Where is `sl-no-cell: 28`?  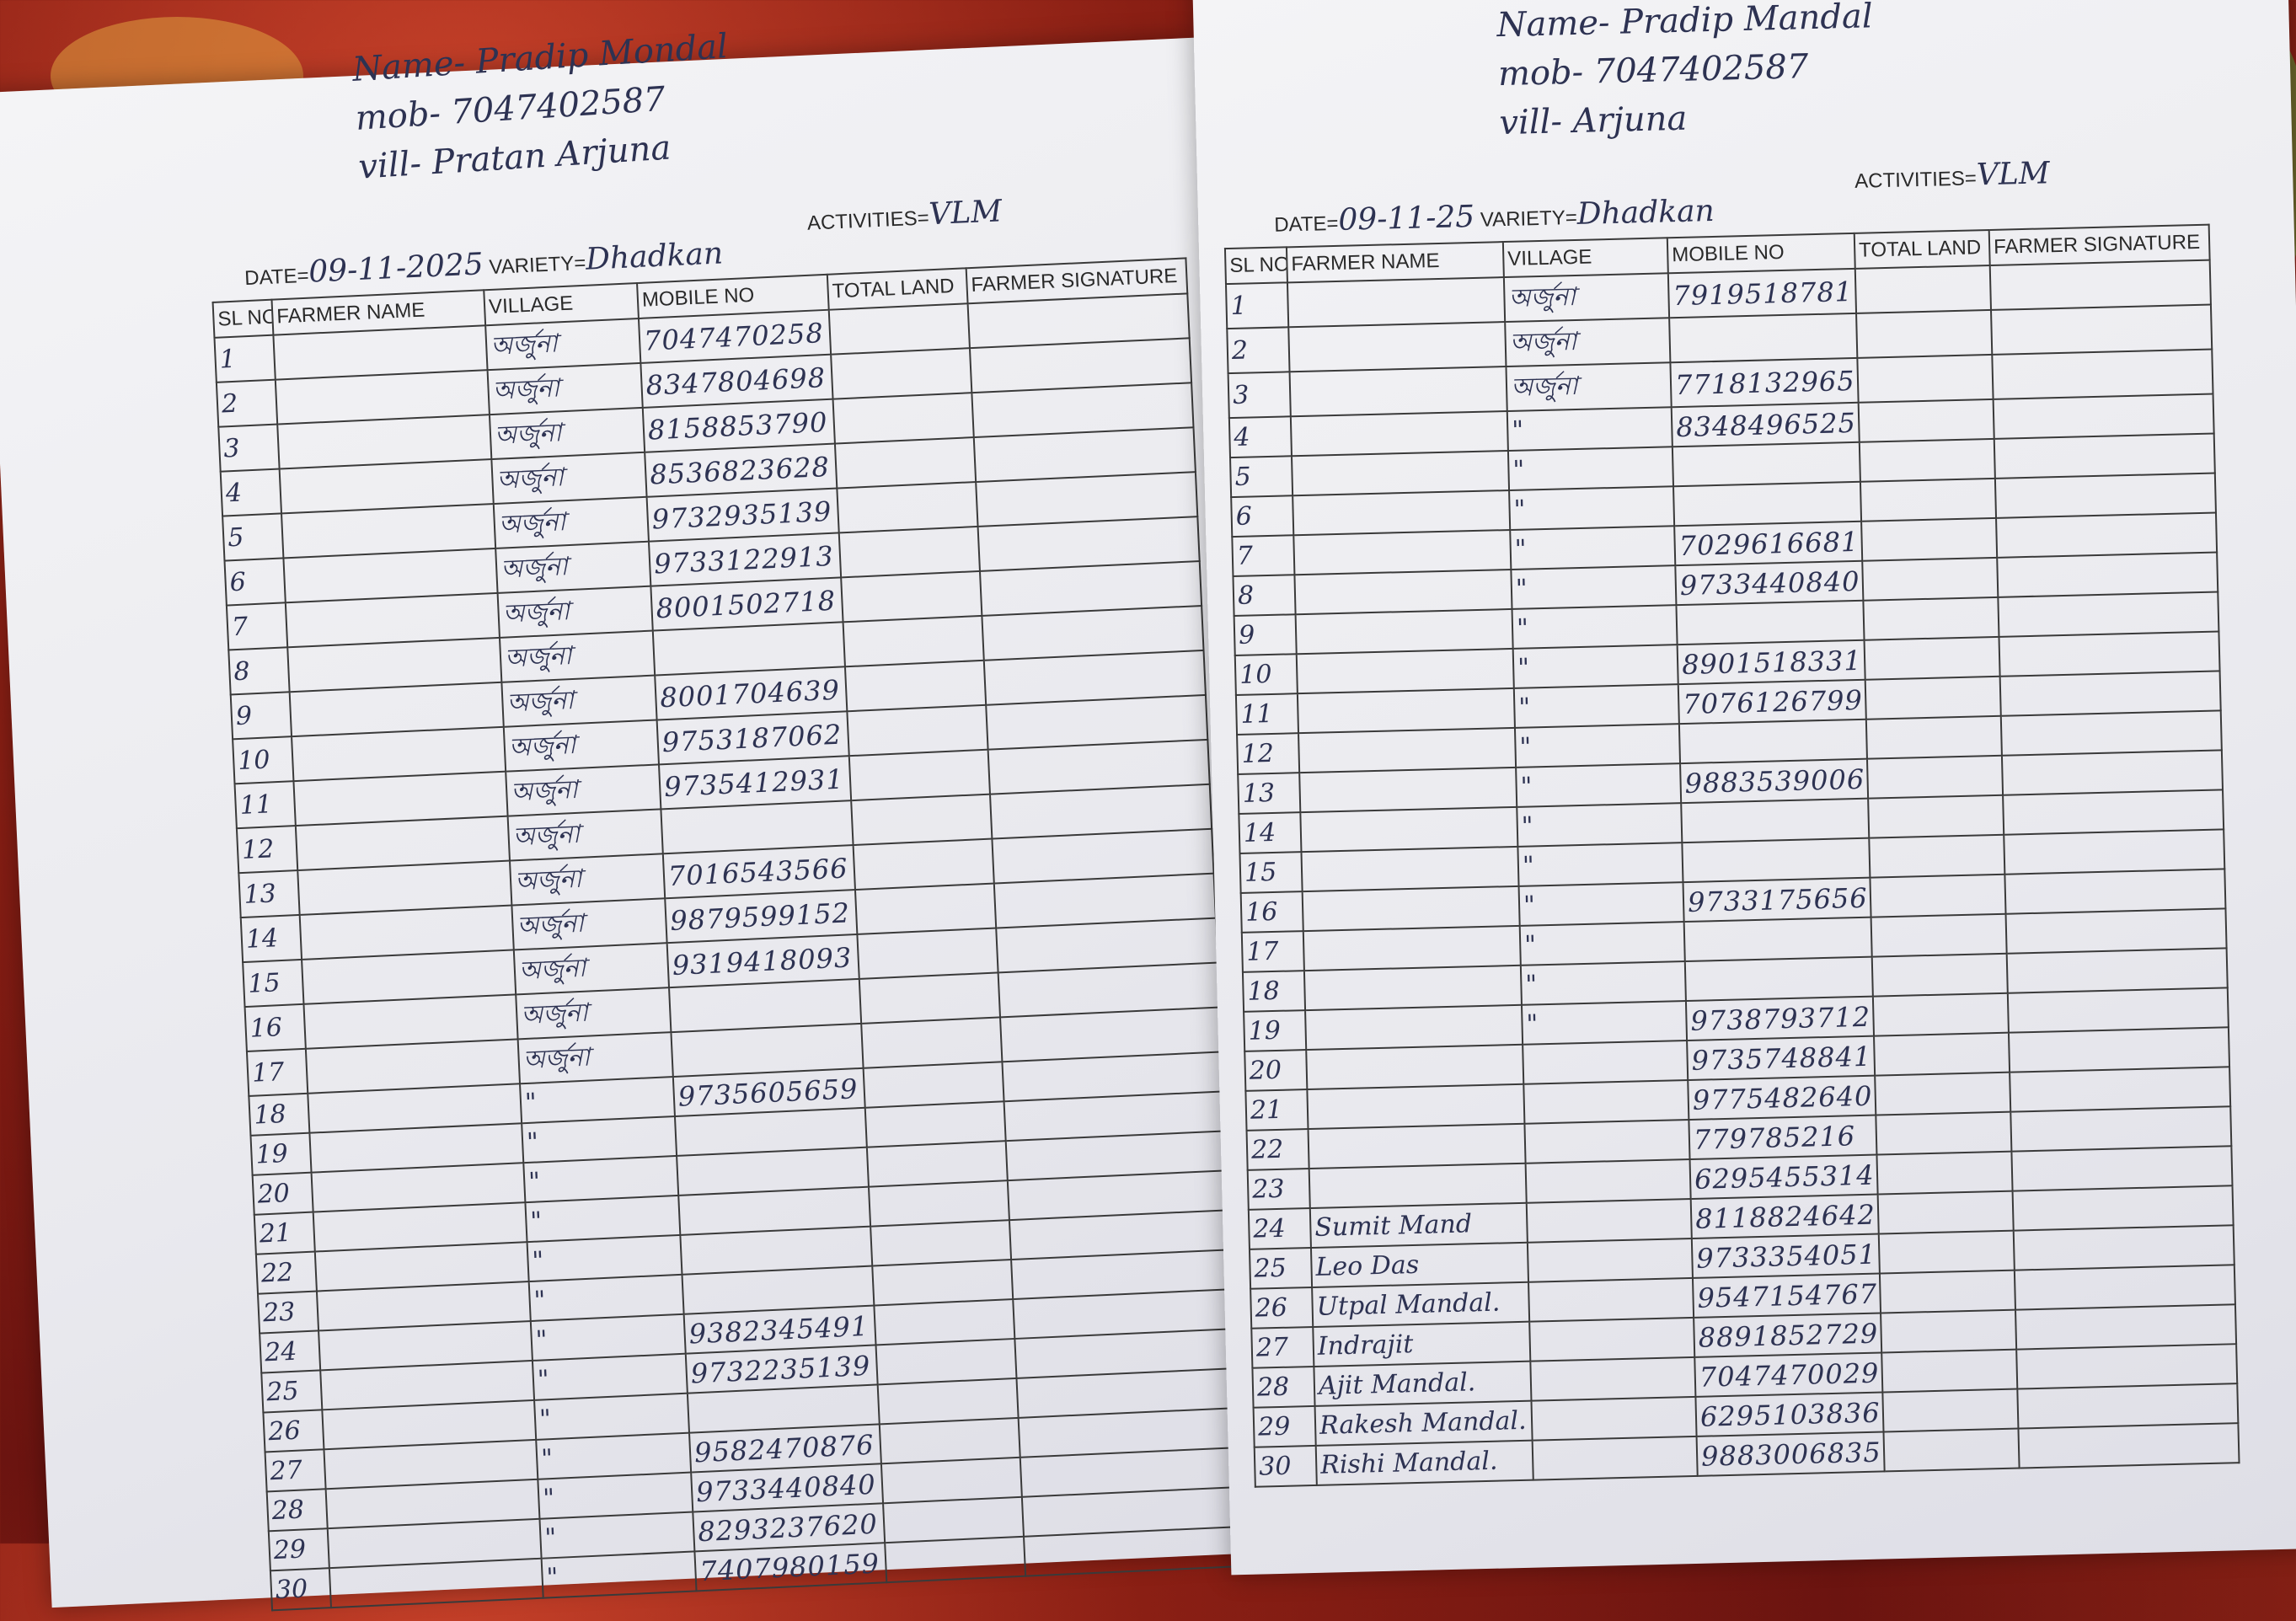
sl-no-cell: 28 is located at coordinates (297, 1510).